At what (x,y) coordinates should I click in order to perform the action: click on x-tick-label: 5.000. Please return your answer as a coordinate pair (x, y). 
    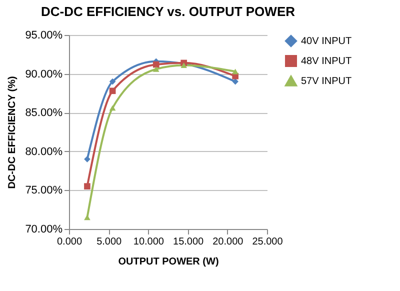
    Looking at the image, I should click on (109, 242).